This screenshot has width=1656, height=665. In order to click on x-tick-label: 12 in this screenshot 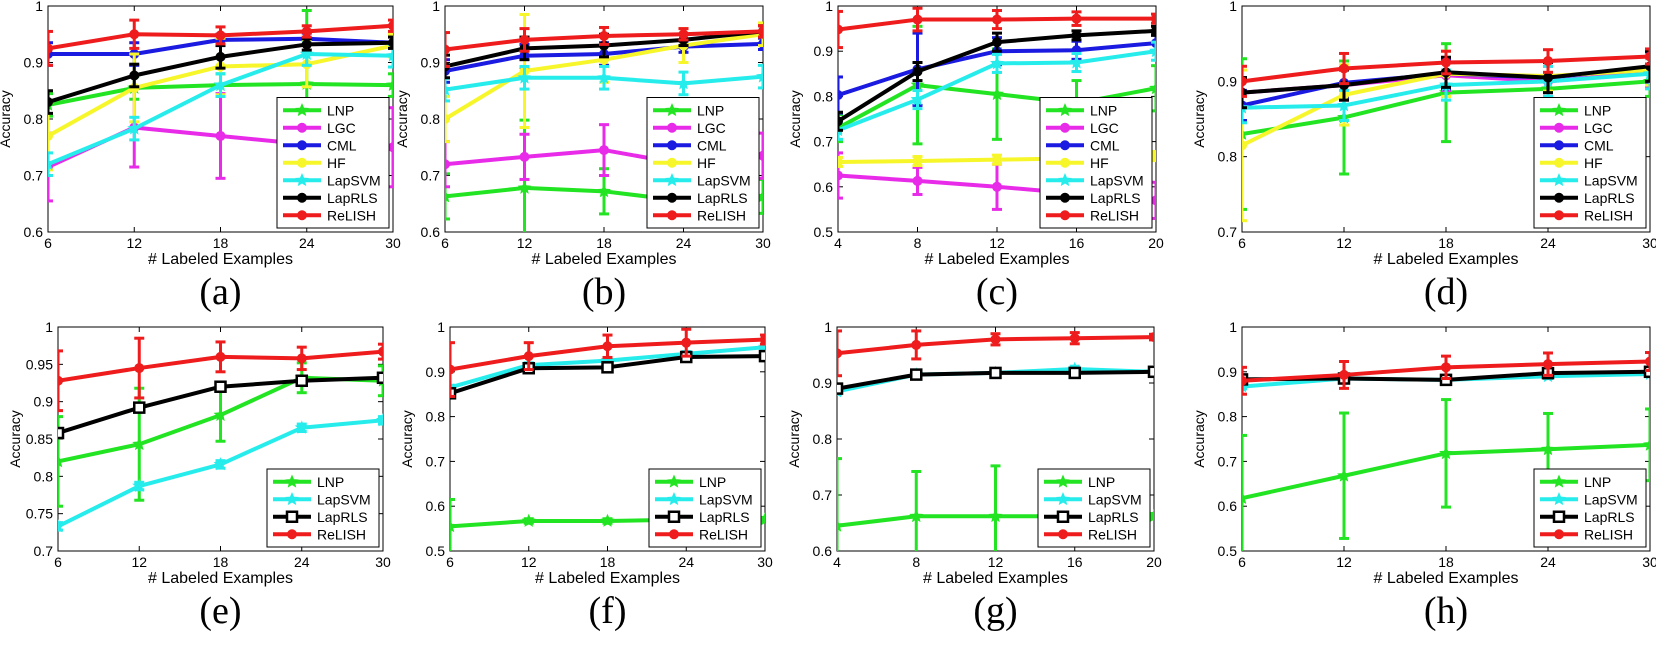, I will do `click(997, 243)`.